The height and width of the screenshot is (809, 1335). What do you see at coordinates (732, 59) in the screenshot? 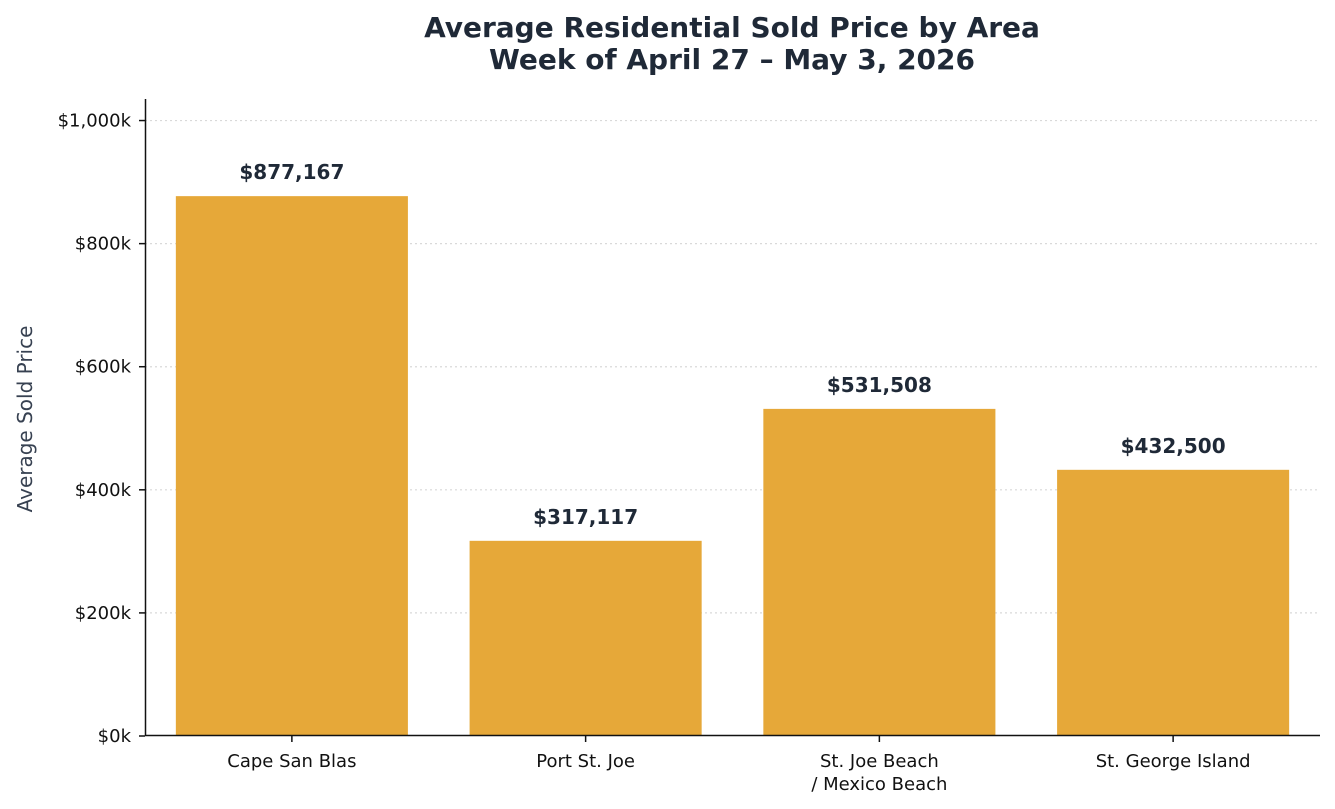
I see `chart-title-line-2: Week of April 27 – May 3, 2026` at bounding box center [732, 59].